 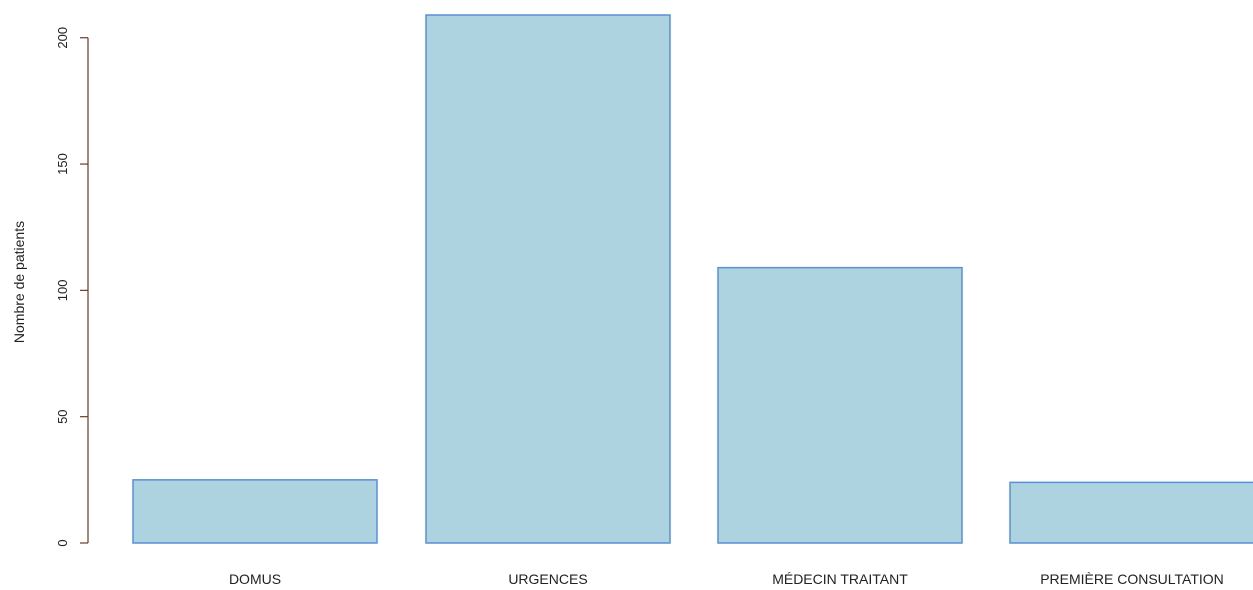 I want to click on bar-m-decin-traitant, so click(x=840, y=405).